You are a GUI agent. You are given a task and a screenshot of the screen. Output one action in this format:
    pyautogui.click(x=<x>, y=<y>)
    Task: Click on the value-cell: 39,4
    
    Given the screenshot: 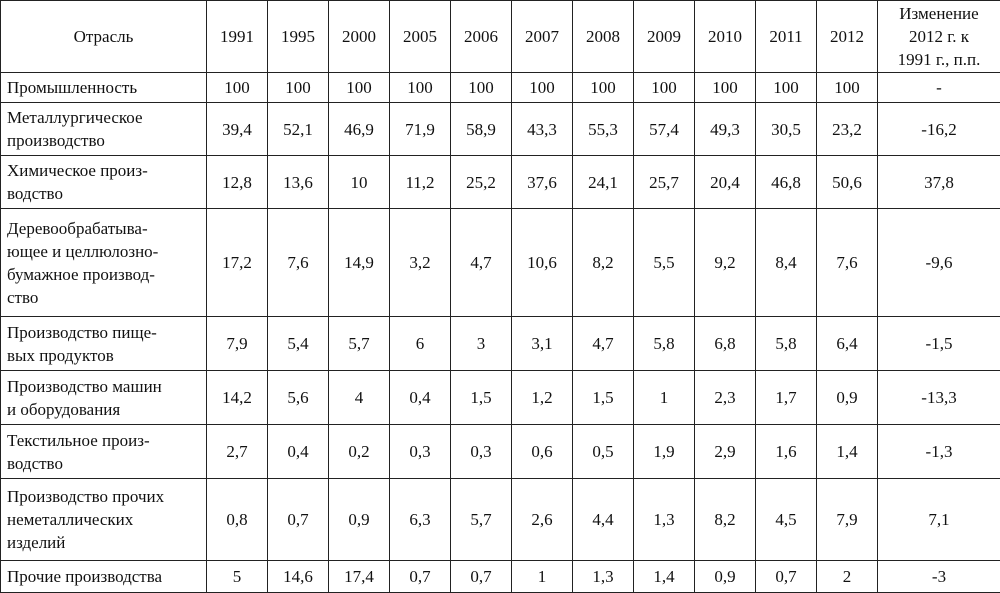 What is the action you would take?
    pyautogui.click(x=237, y=129)
    